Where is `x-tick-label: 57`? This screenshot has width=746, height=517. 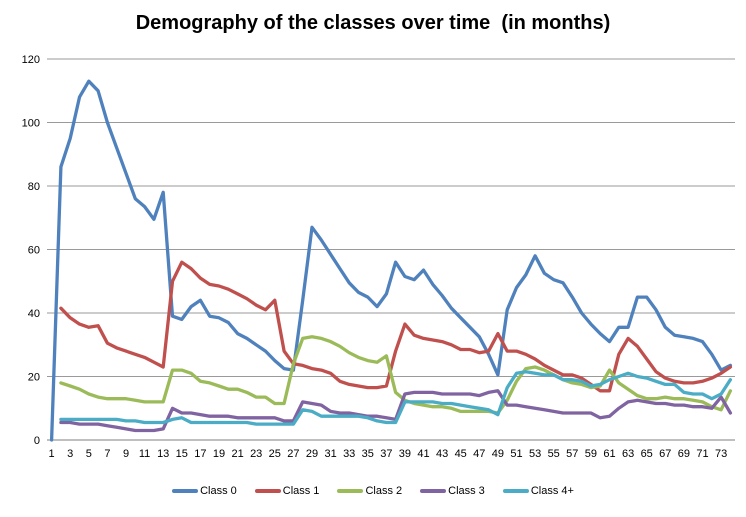
x-tick-label: 57 is located at coordinates (572, 454).